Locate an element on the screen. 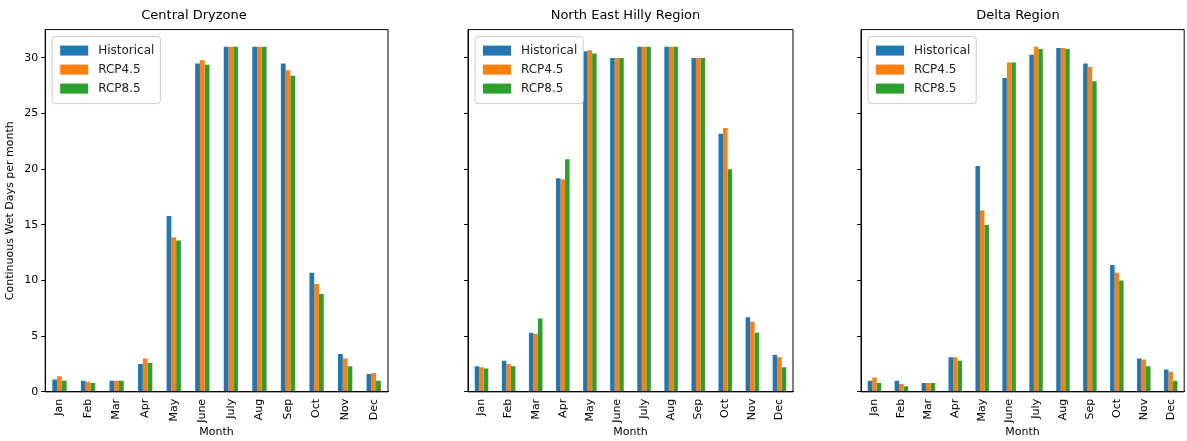 This screenshot has width=1187, height=441. x-tick-label: Mar is located at coordinates (535, 409).